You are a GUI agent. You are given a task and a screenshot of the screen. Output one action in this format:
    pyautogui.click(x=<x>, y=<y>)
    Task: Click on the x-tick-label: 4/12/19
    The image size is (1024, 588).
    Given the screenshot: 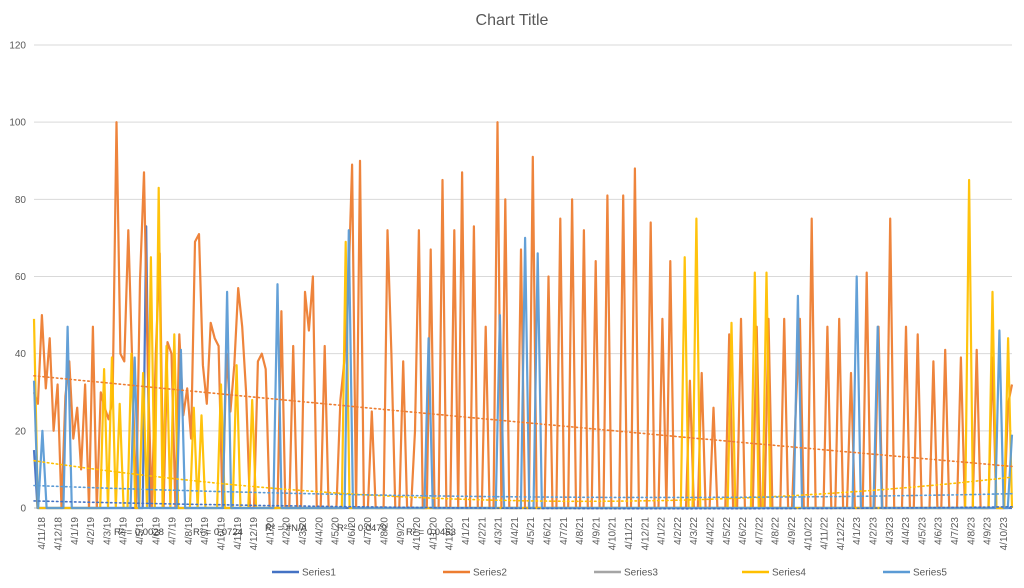 What is the action you would take?
    pyautogui.click(x=254, y=534)
    